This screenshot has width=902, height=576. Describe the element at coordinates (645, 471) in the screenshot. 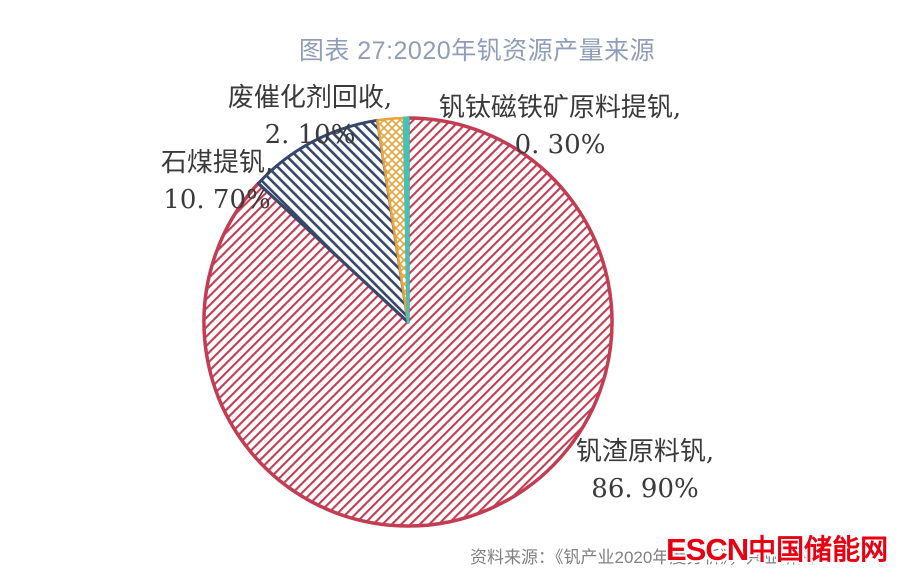

I see `slice-label-vanadium-slag: 钒渣原料钒, 86. 90%` at that location.